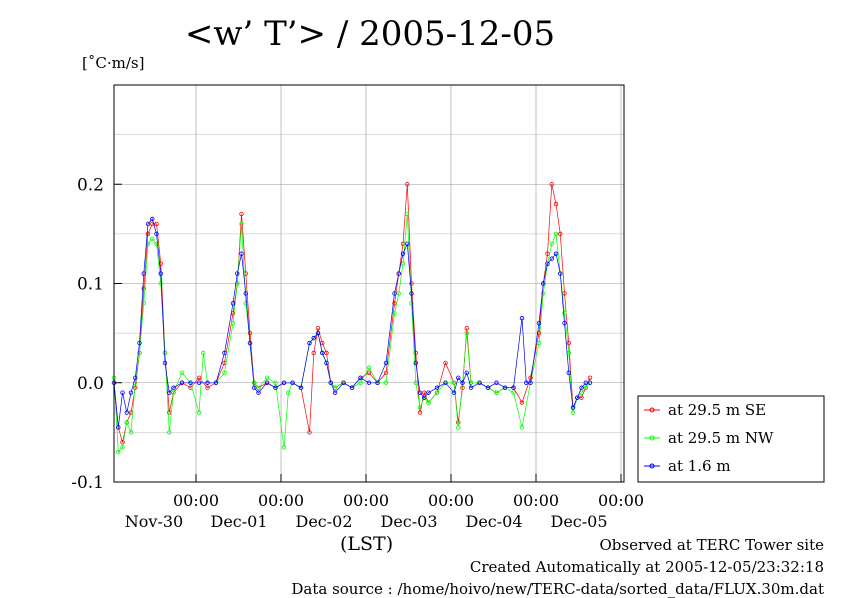  What do you see at coordinates (578, 521) in the screenshot?
I see `x-tick-date-label: Dec-05` at bounding box center [578, 521].